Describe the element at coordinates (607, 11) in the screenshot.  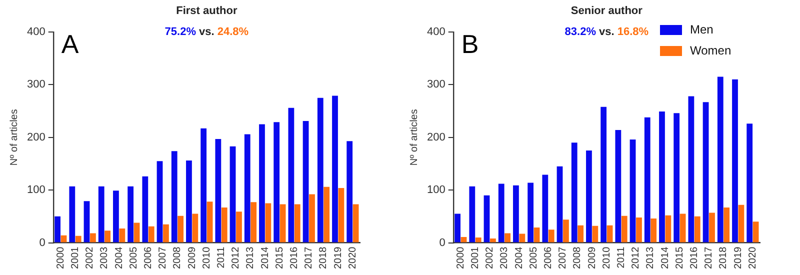
I see `chart-title: Senior author` at that location.